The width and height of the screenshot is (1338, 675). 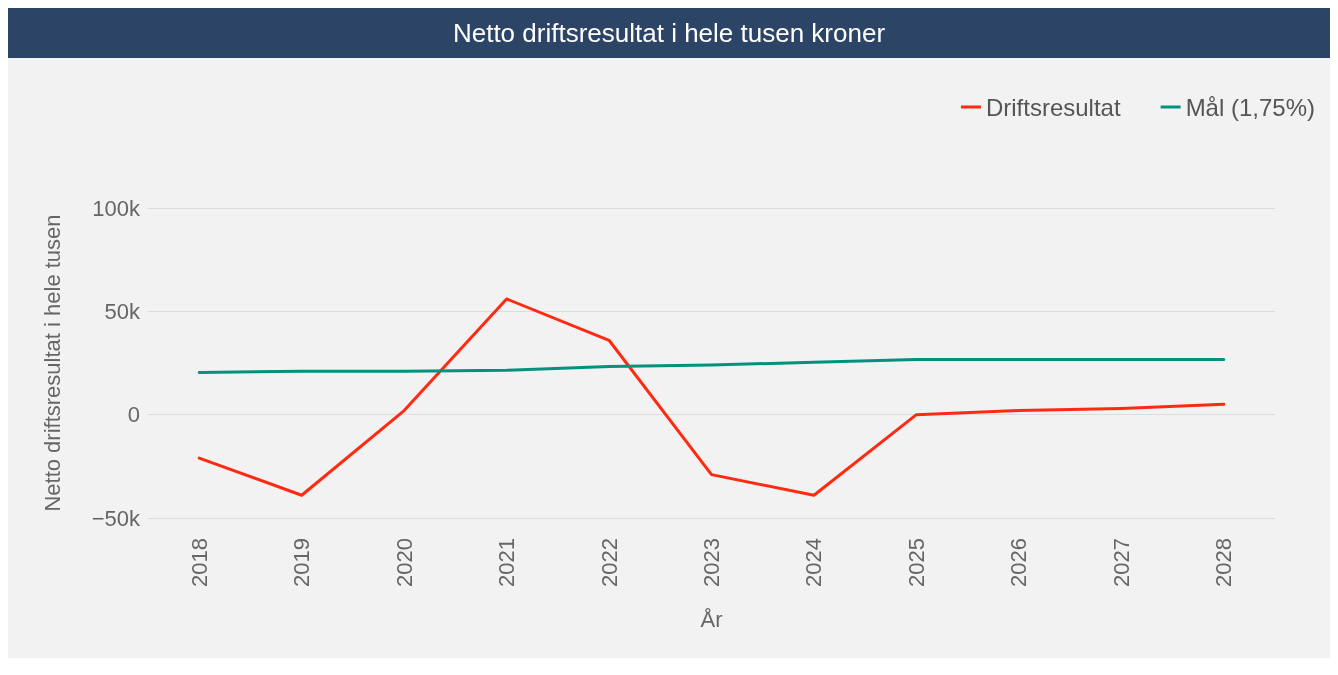 What do you see at coordinates (1019, 562) in the screenshot?
I see `x-tick-label: 2026` at bounding box center [1019, 562].